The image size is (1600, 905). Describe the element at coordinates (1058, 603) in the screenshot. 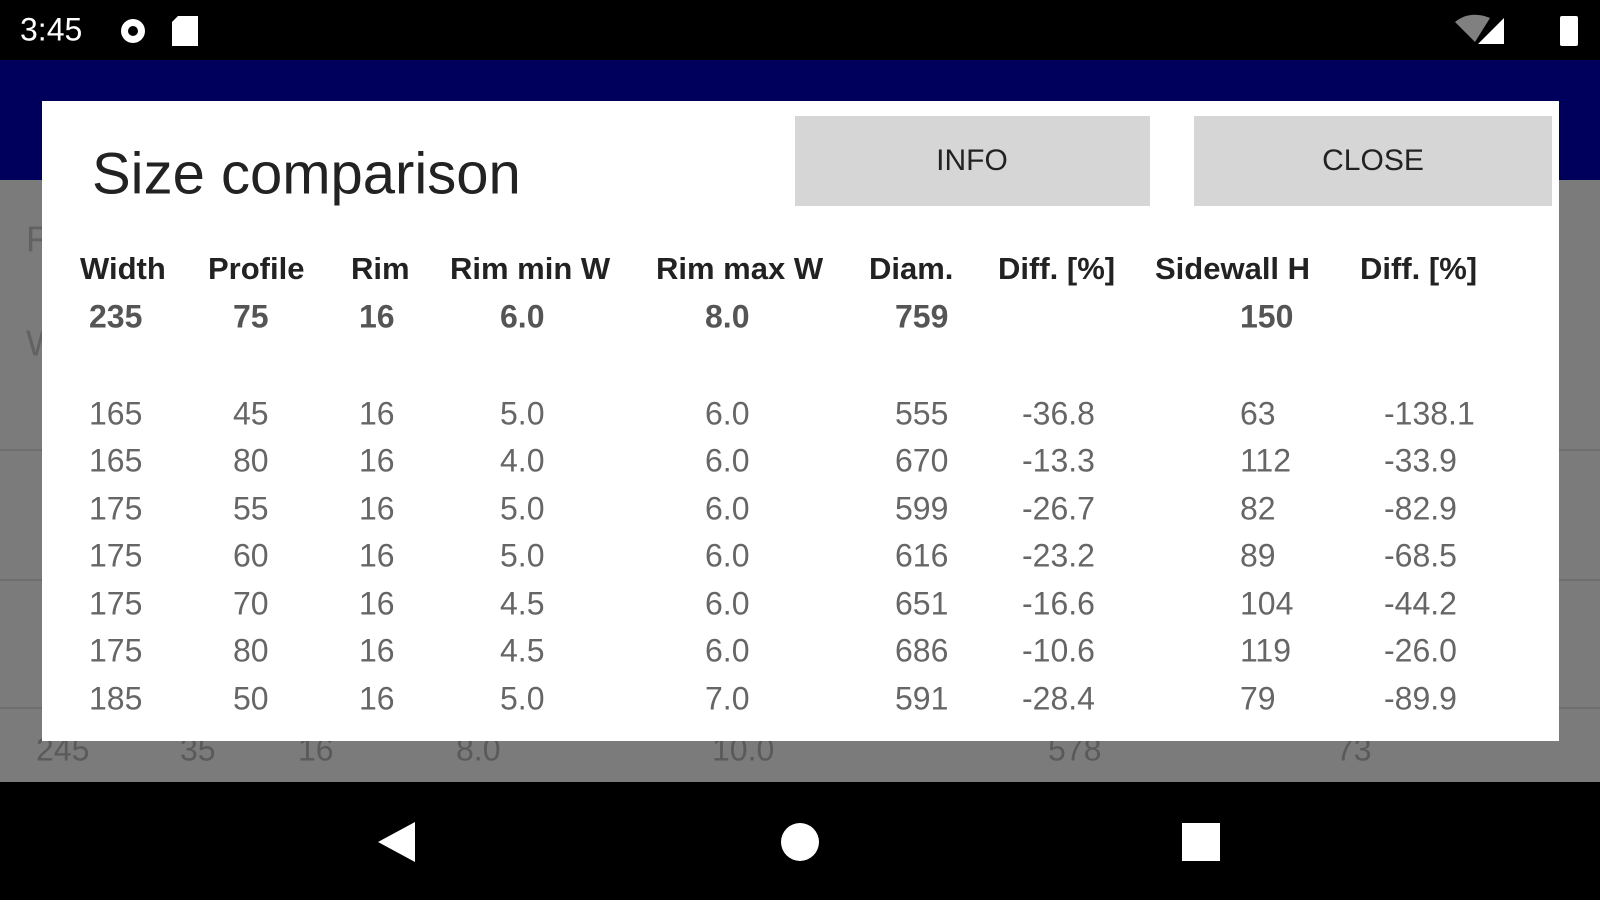

I see `table-cell: -16.6` at that location.